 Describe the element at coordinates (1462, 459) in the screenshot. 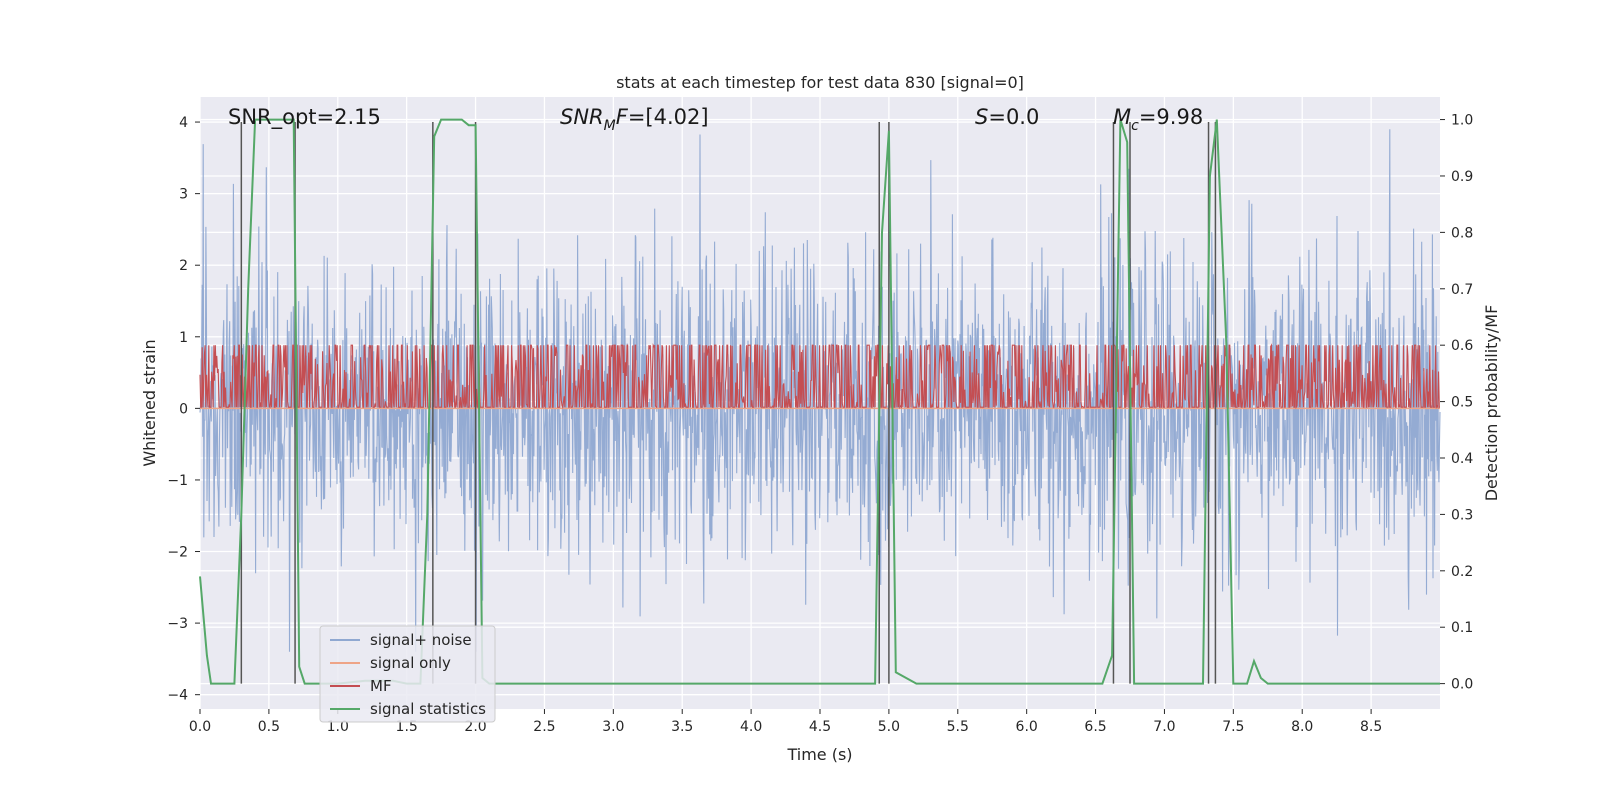

I see `y2-tick-label: 0.4` at that location.